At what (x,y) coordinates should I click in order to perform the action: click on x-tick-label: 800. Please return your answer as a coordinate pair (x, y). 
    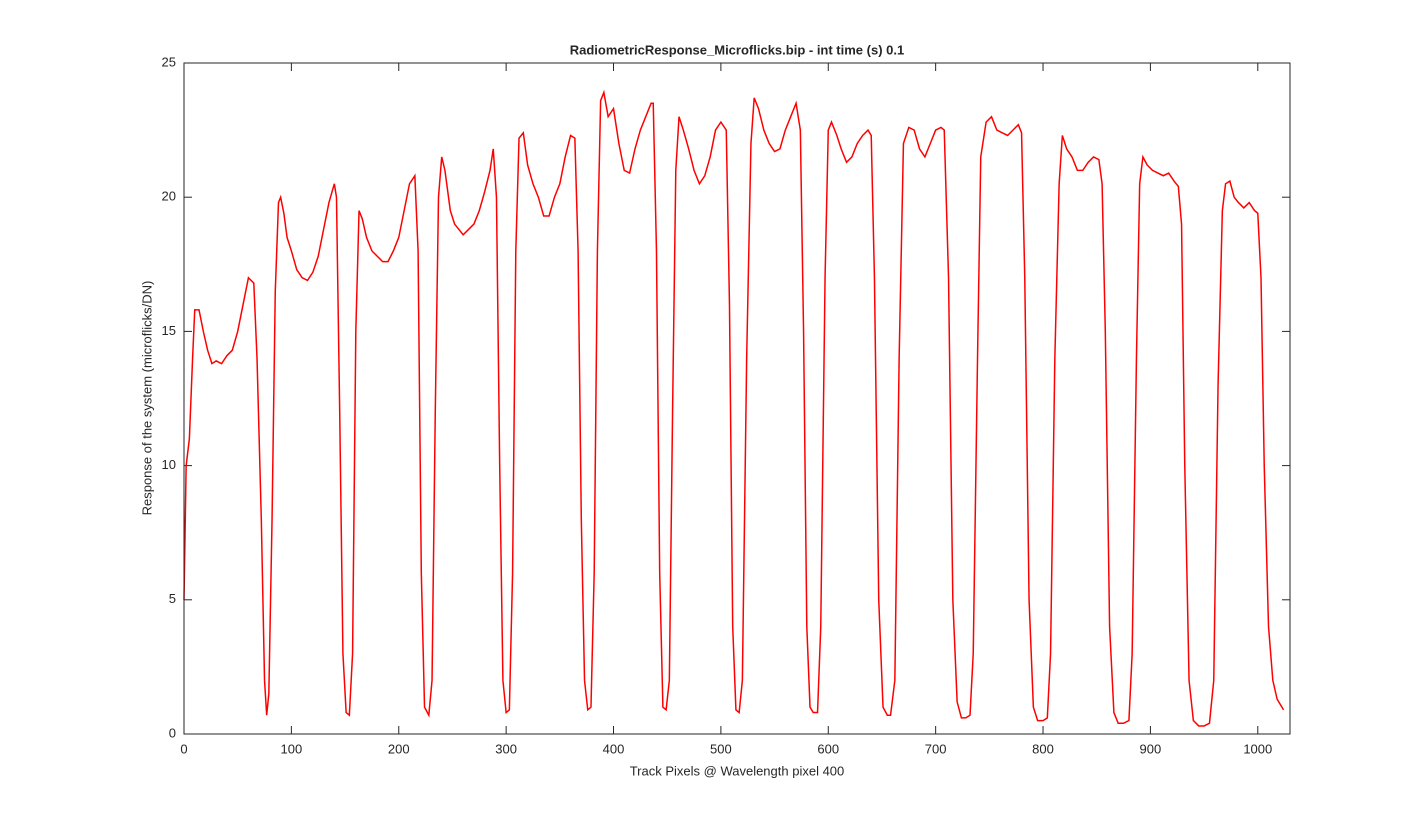
    Looking at the image, I should click on (1043, 748).